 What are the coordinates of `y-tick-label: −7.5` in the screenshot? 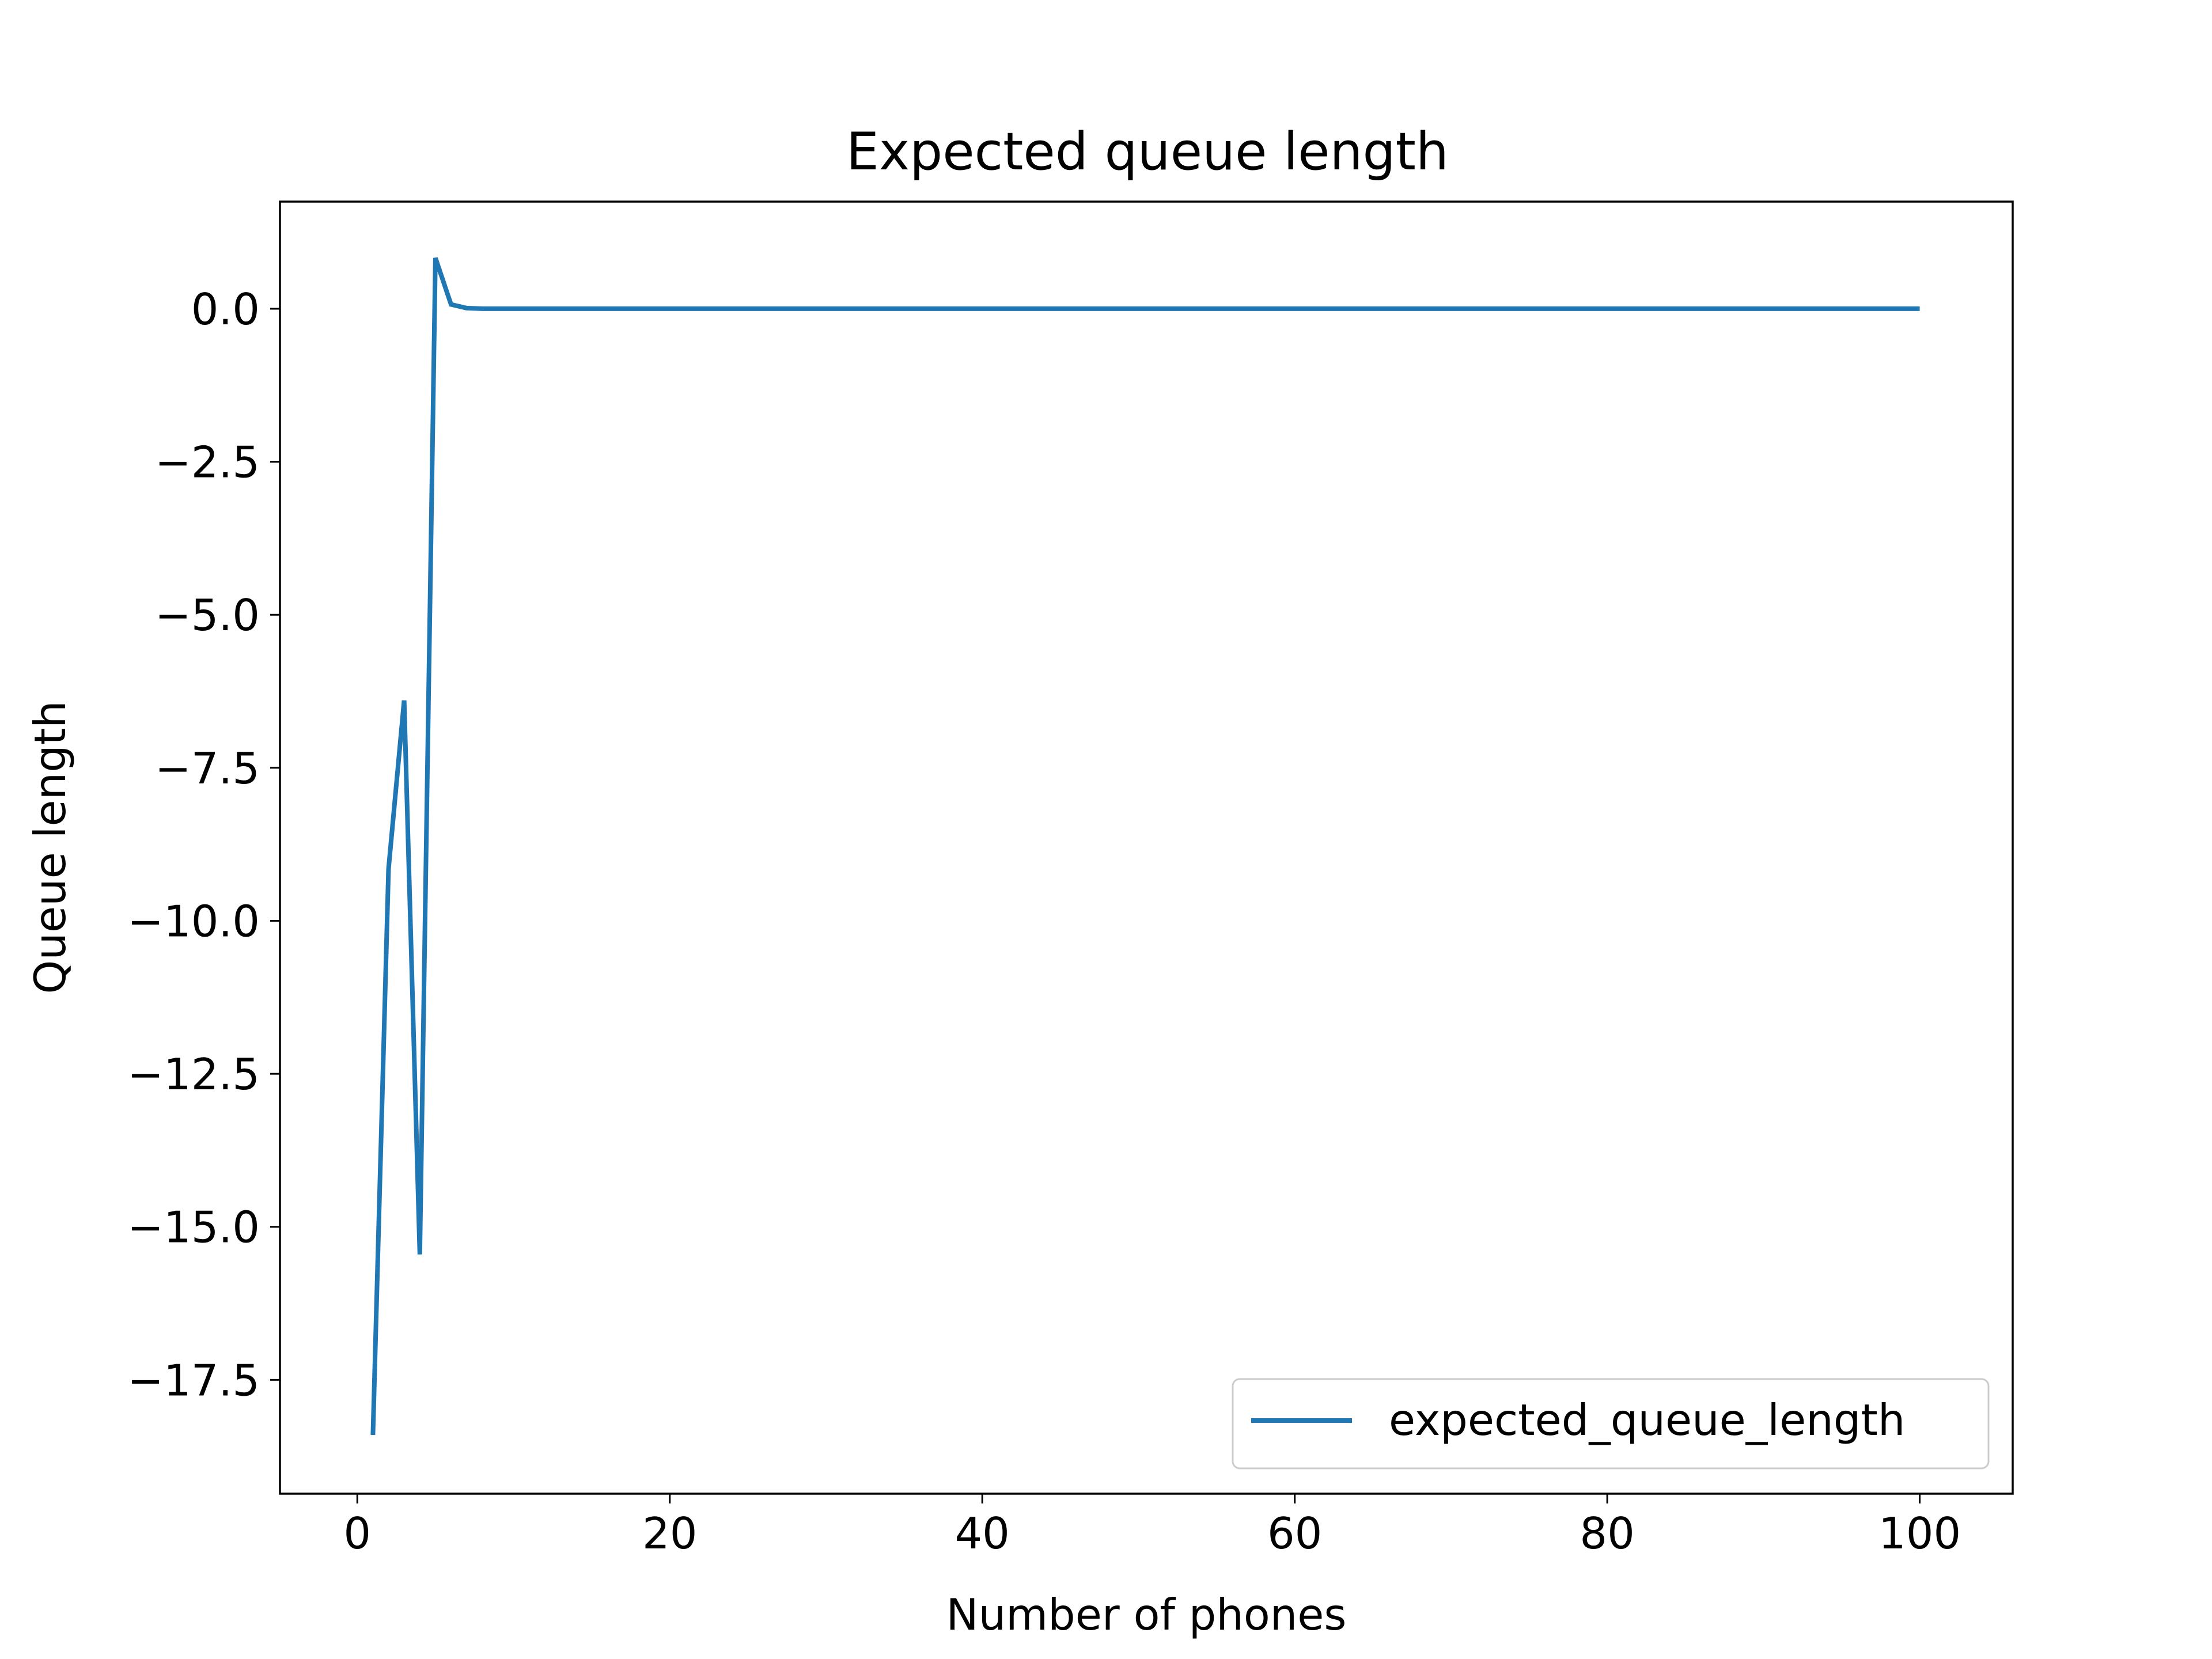 It's located at (207, 768).